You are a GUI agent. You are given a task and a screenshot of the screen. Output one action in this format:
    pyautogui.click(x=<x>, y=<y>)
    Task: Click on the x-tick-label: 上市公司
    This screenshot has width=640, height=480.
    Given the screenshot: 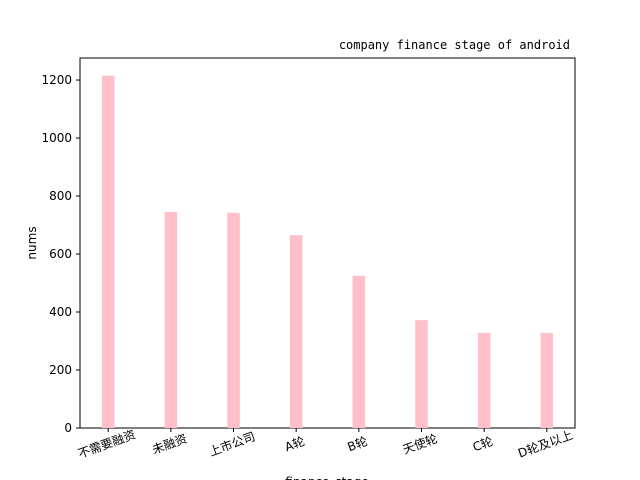 What is the action you would take?
    pyautogui.click(x=232, y=444)
    